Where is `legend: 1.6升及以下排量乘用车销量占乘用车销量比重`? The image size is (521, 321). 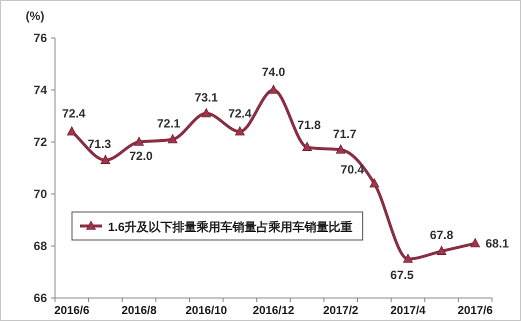 legend: 1.6升及以下排量乘用车销量占乘用车销量比重 is located at coordinates (218, 226).